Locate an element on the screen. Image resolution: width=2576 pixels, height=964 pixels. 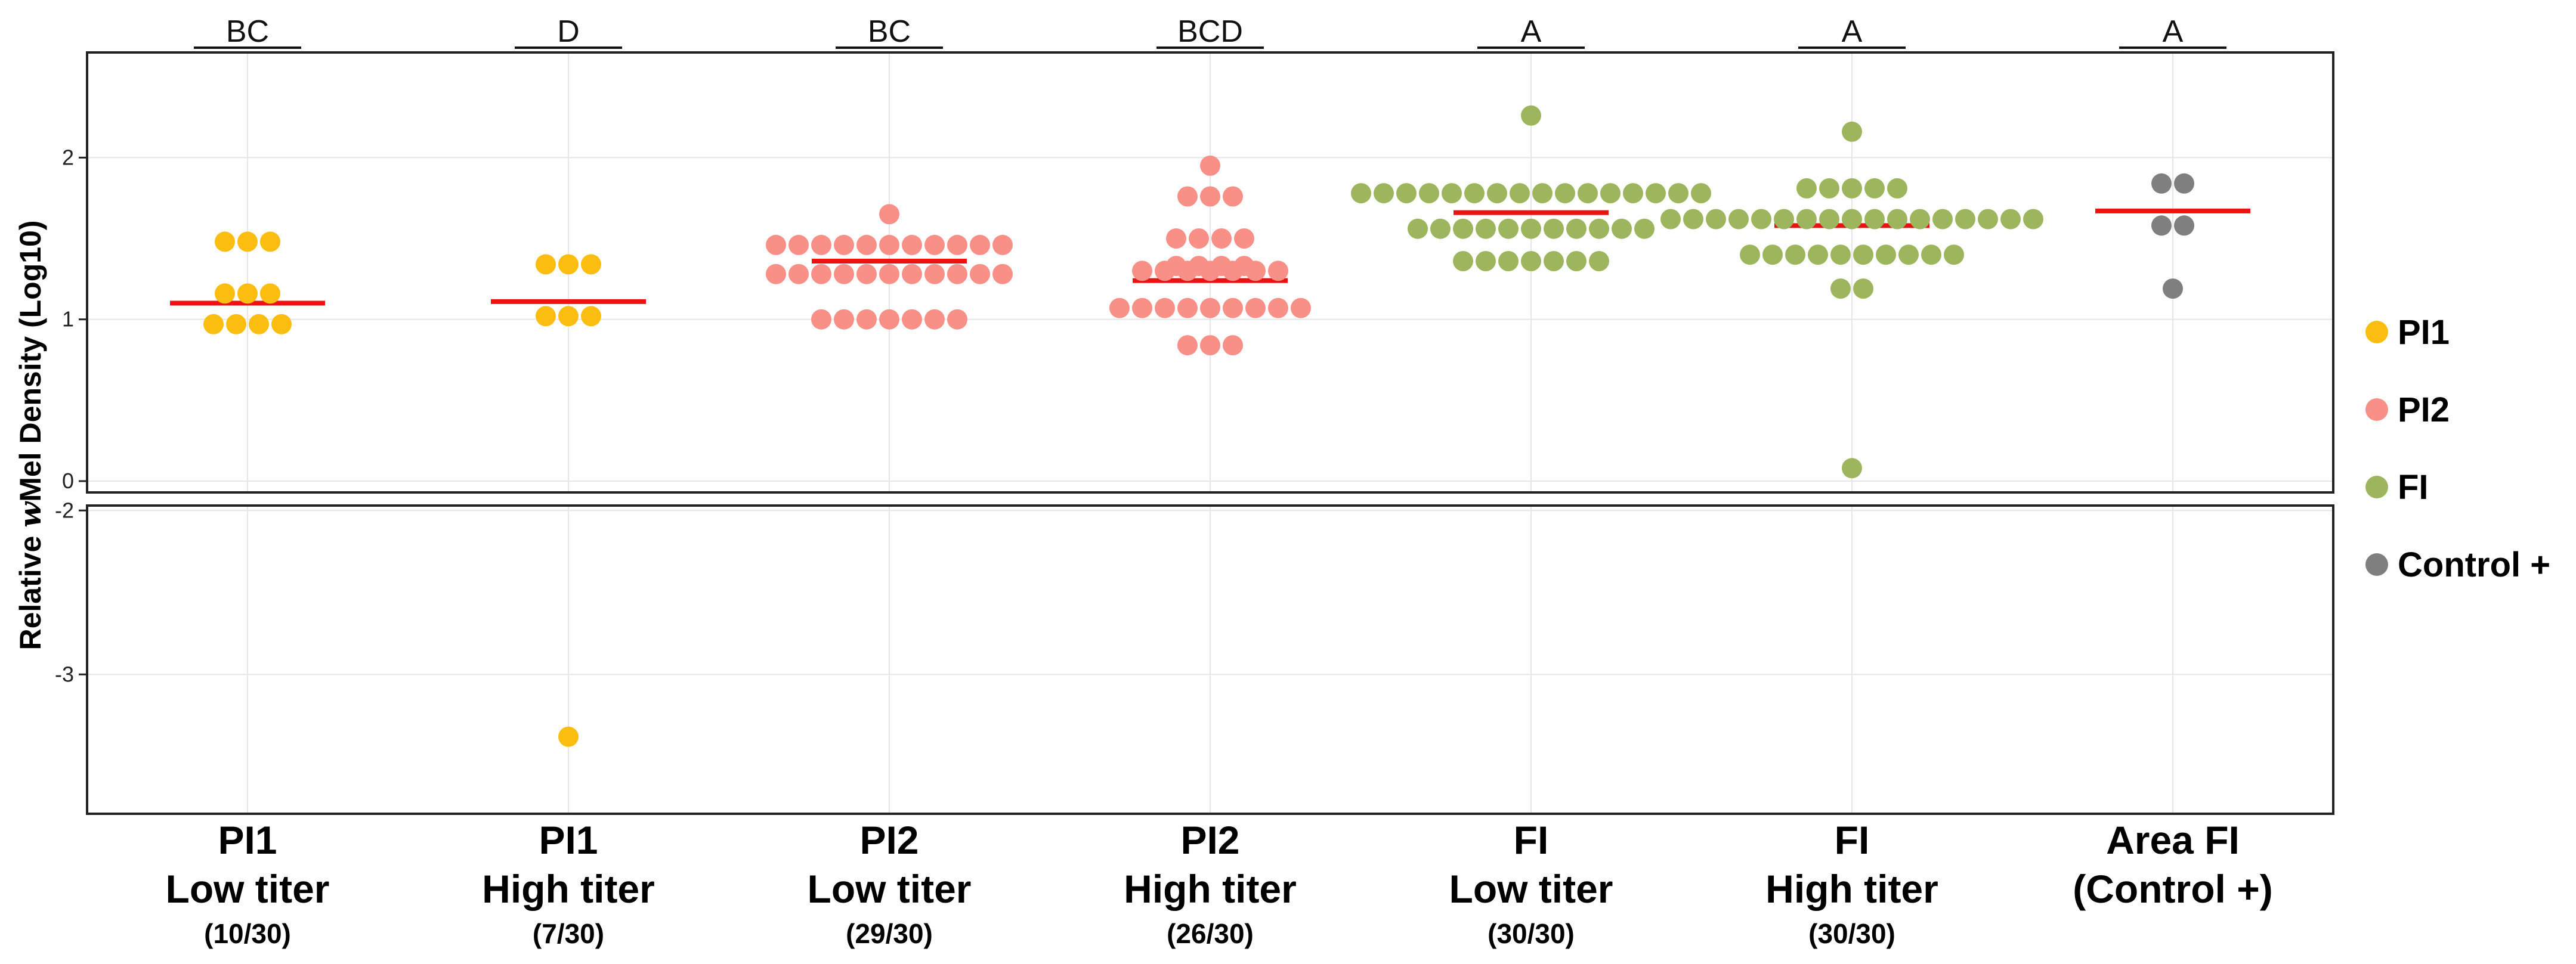
y-axis-label-prefix: Relative is located at coordinates (30, 589).